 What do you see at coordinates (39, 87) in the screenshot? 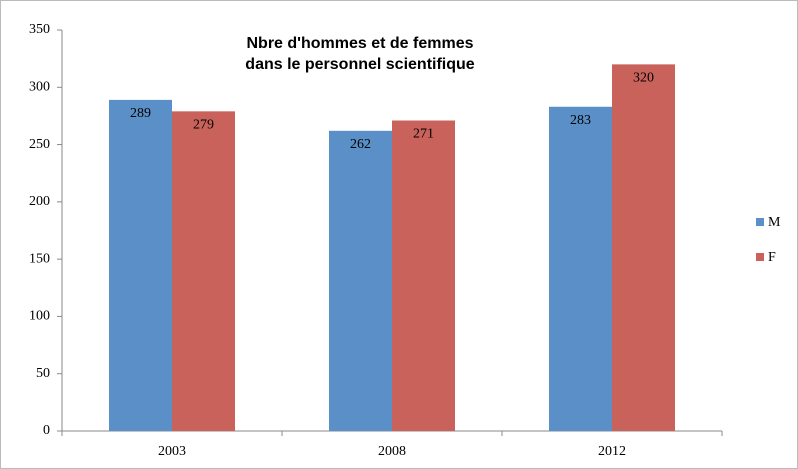
I see `y-tick-label: 300` at bounding box center [39, 87].